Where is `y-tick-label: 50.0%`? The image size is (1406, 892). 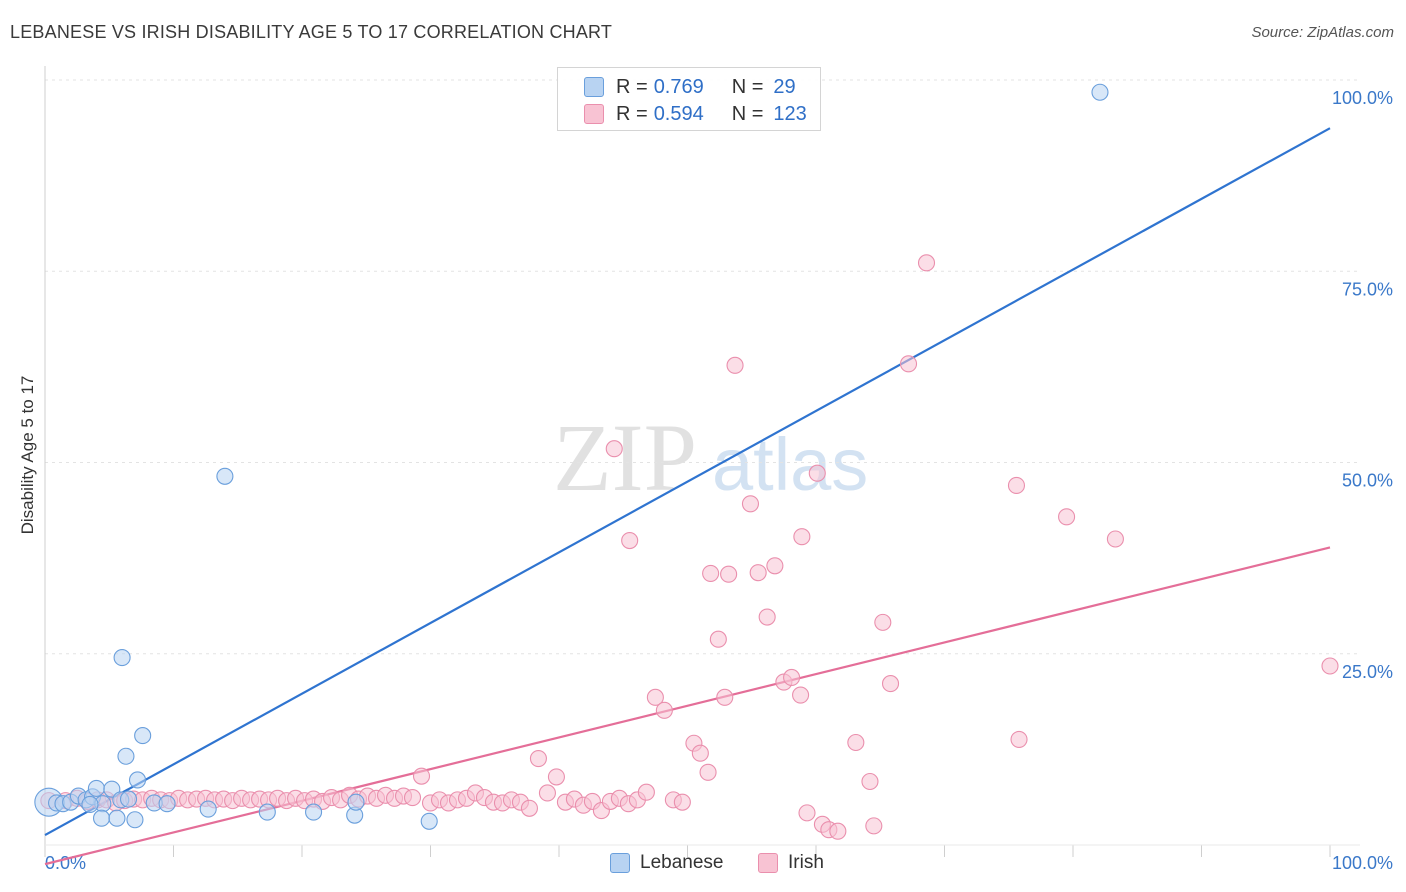 y-tick-label: 50.0% is located at coordinates (1367, 481).